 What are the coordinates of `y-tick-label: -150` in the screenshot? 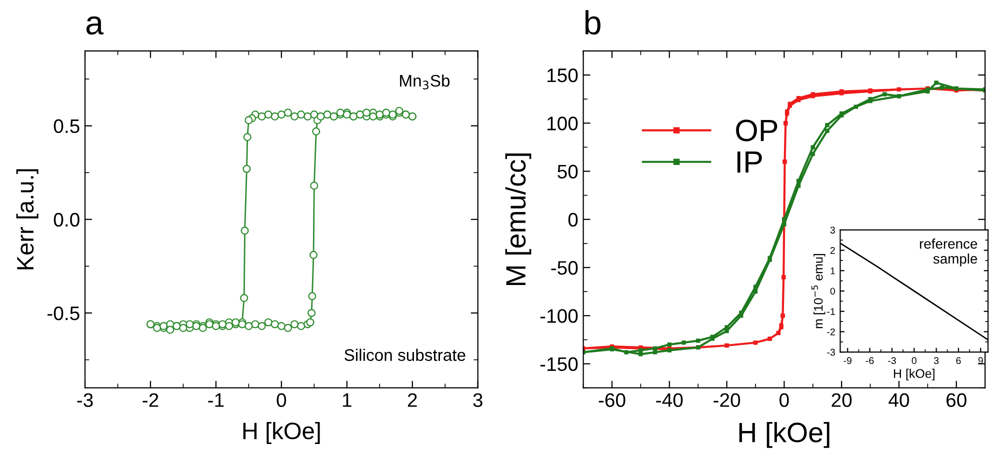 It's located at (559, 364).